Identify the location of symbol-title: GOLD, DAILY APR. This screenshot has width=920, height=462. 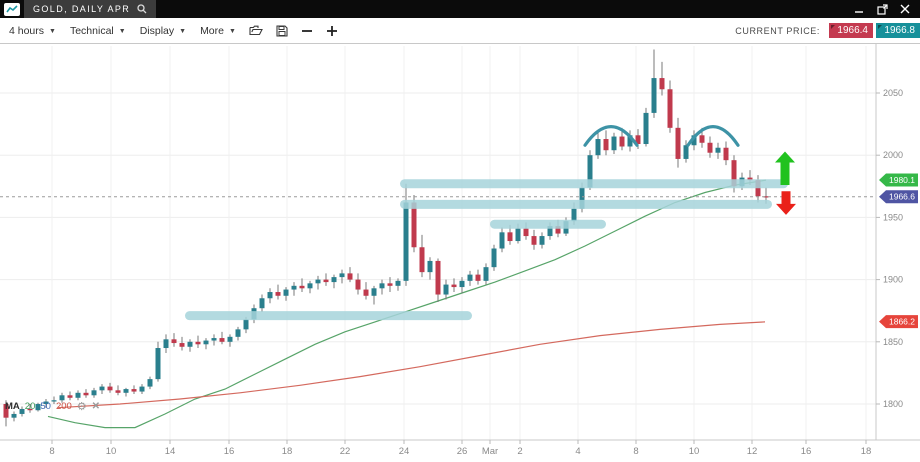
(82, 9).